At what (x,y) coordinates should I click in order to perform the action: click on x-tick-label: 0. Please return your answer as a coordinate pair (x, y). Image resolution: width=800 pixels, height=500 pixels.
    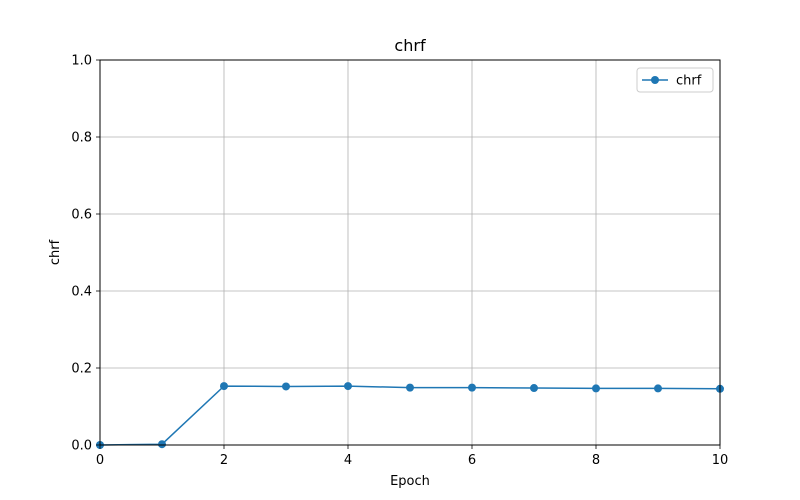
    Looking at the image, I should click on (100, 460).